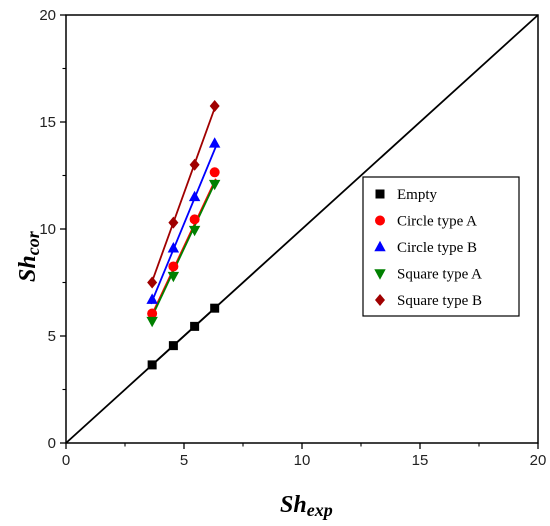 The image size is (550, 526). Describe the element at coordinates (184, 460) in the screenshot. I see `x-tick-label: 5` at that location.